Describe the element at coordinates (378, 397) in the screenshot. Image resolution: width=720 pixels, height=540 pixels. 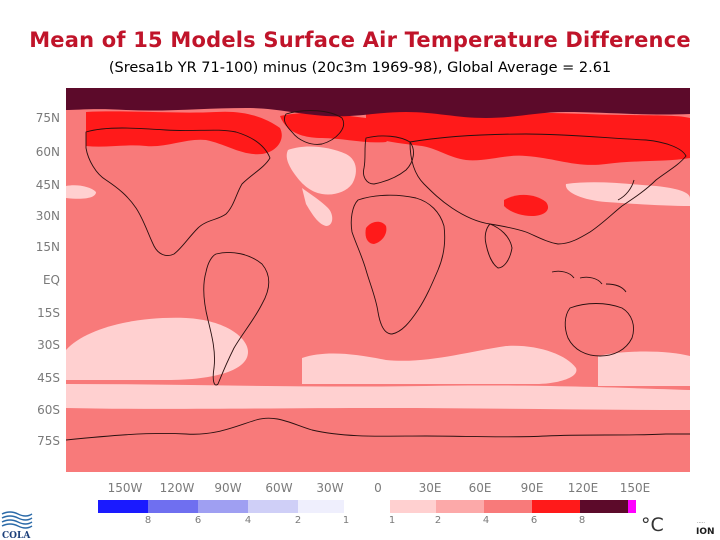
I see `region-southern-ocean-pale-band` at that location.